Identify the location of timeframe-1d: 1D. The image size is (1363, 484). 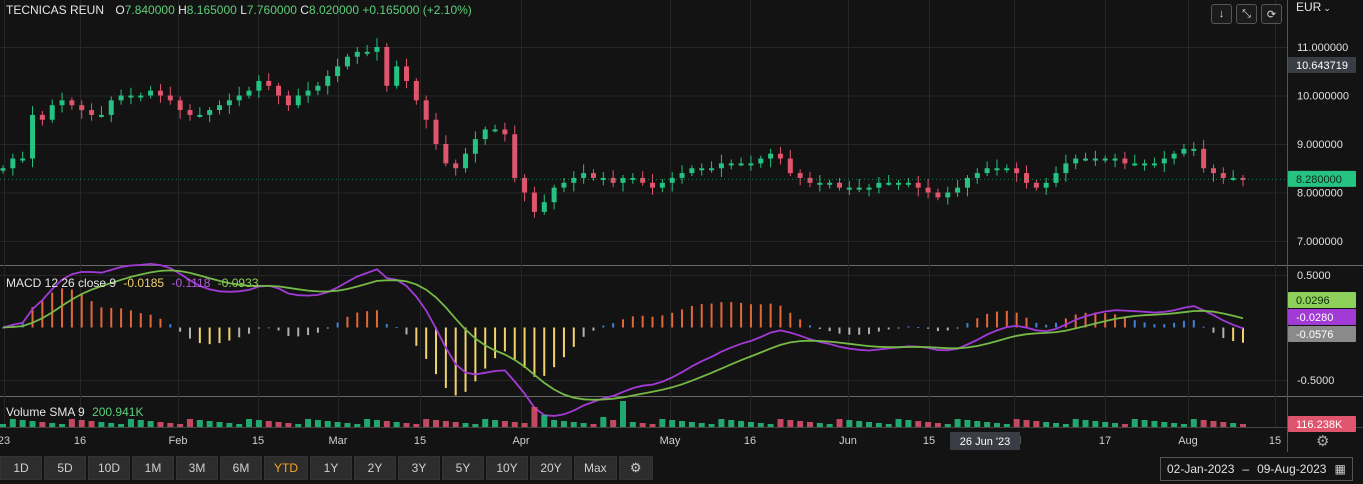
(21, 468).